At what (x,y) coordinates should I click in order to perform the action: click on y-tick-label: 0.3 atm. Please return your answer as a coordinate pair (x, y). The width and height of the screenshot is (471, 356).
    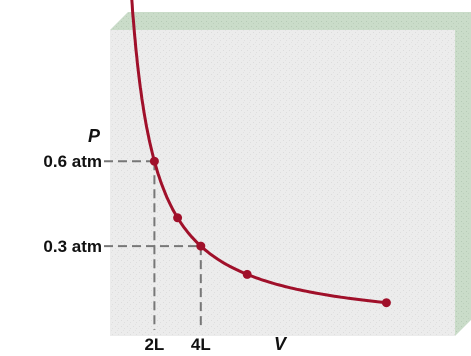
    Looking at the image, I should click on (72, 246).